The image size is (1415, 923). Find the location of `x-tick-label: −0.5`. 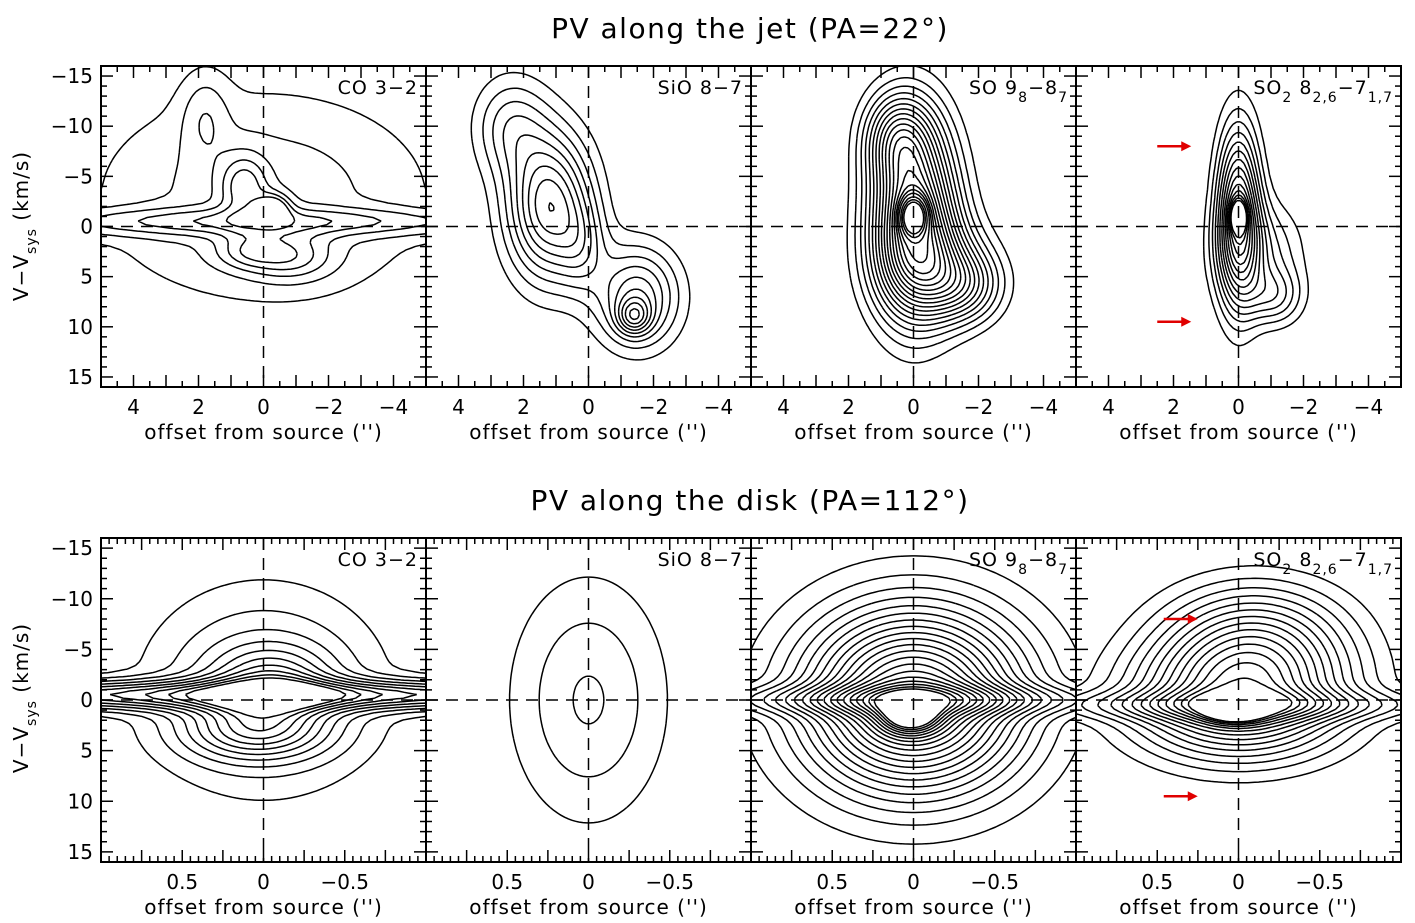

x-tick-label: −0.5 is located at coordinates (1319, 882).